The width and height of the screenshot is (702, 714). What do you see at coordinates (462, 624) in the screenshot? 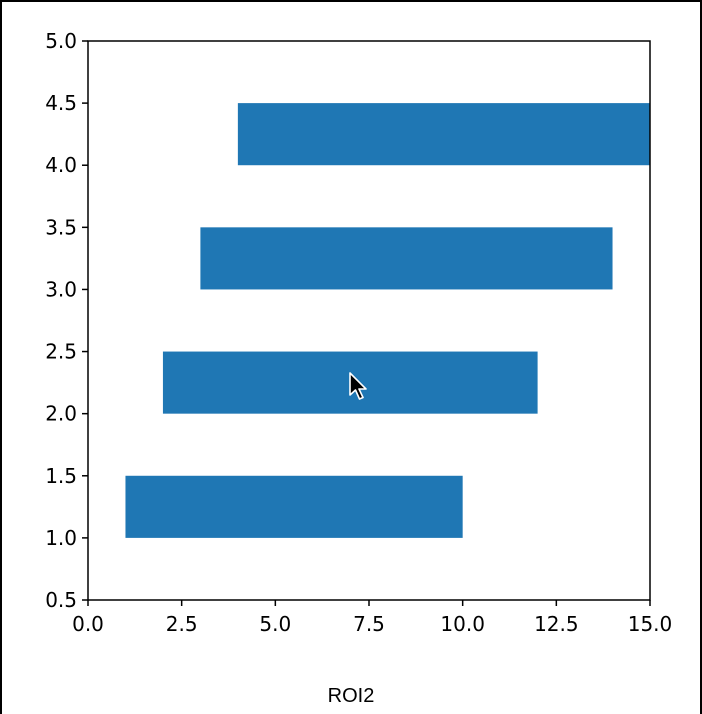
I see `x-tick-label: 10.0` at bounding box center [462, 624].